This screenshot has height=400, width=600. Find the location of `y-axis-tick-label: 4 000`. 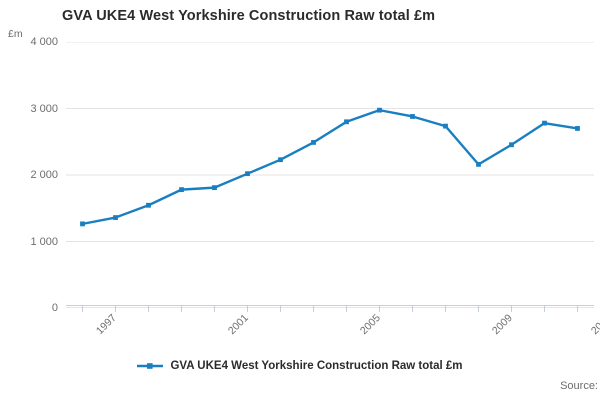

y-axis-tick-label: 4 000 is located at coordinates (44, 42).